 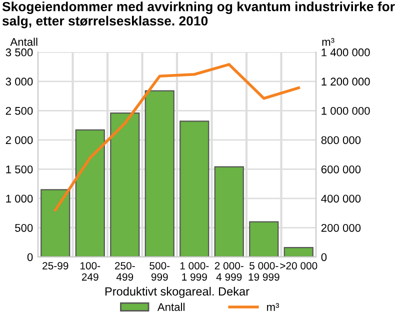 I want to click on y-tick-label: 2 000, so click(x=19, y=140).